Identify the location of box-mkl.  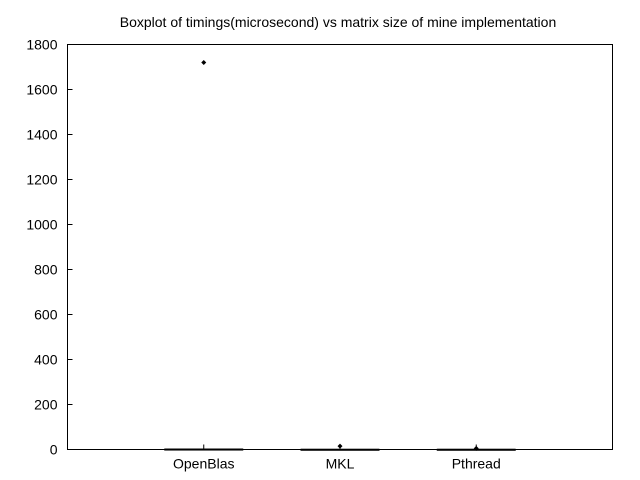
(340, 447).